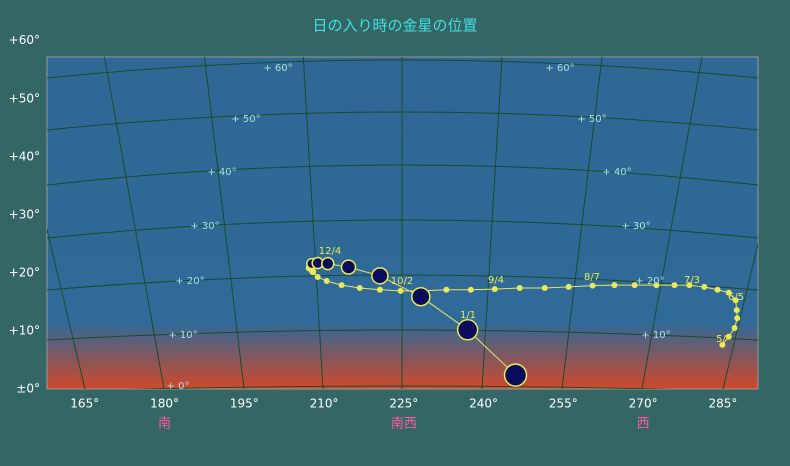  Describe the element at coordinates (643, 404) in the screenshot. I see `x-tick-label: 270°` at that location.